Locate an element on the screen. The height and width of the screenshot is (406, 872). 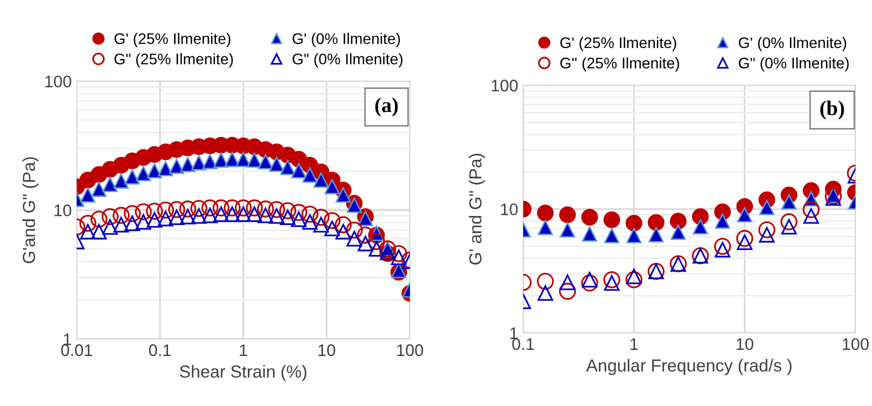
x-tick-label: 0.01 is located at coordinates (76, 350).